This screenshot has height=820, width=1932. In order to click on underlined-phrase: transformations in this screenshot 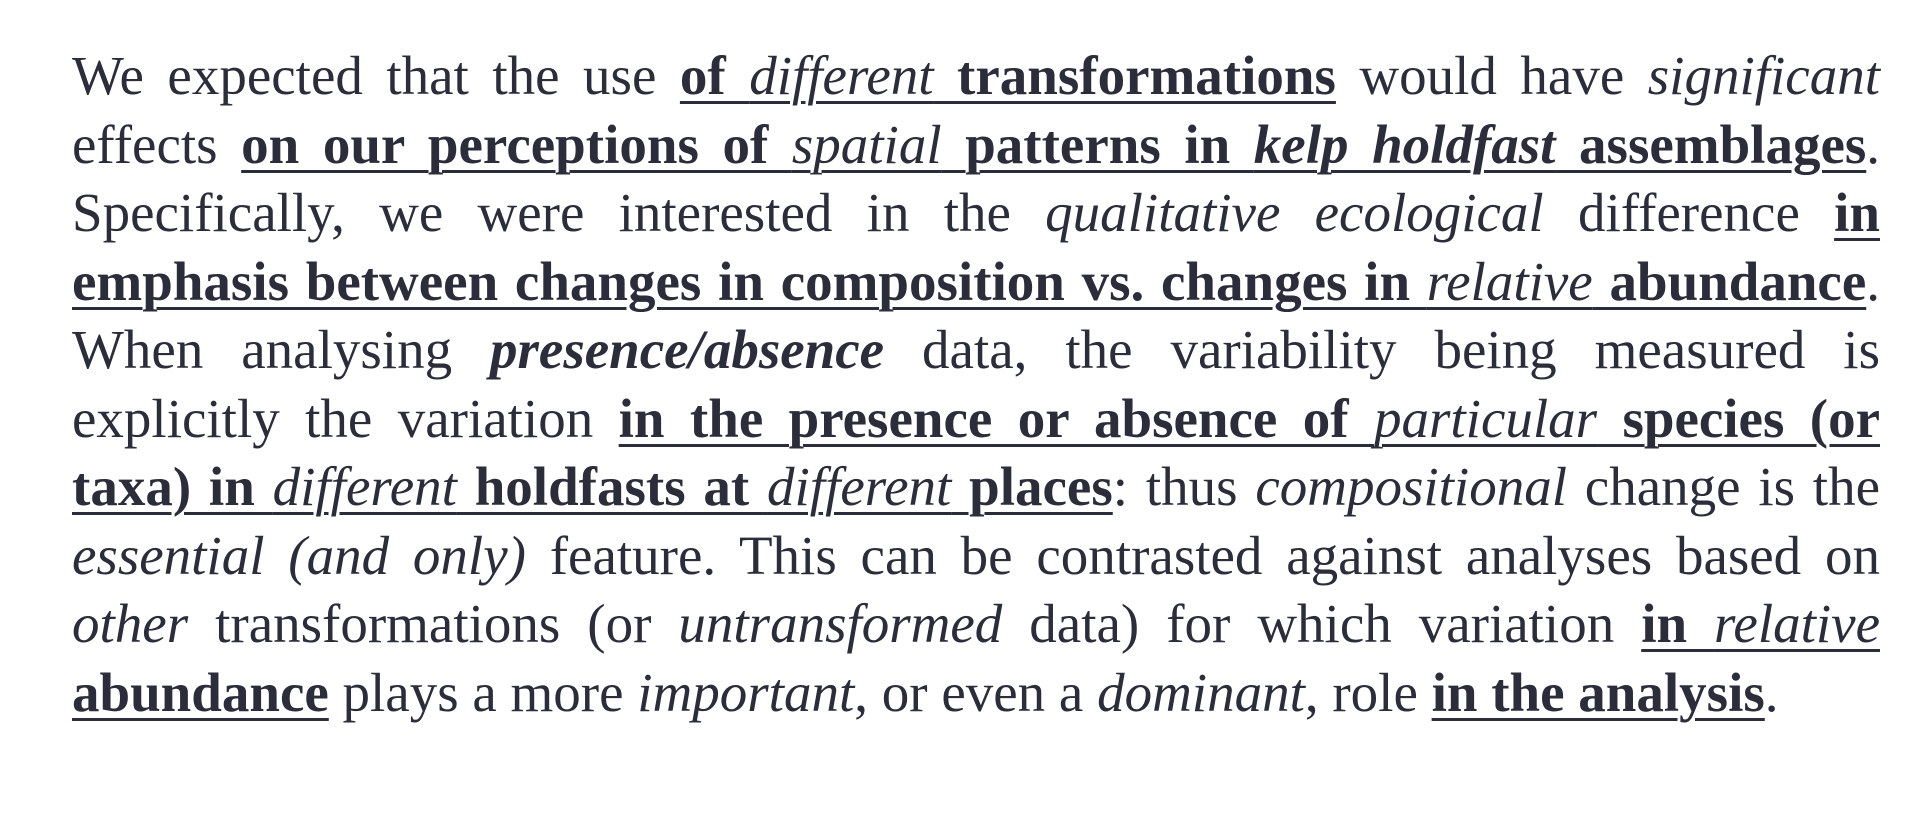, I will do `click(1134, 75)`.